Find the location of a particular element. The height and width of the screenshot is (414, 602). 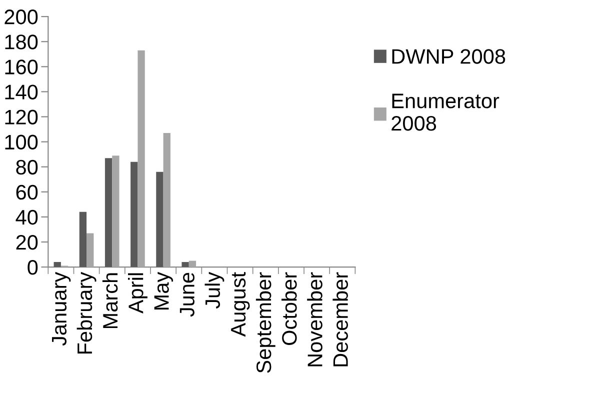

y-tick-label: 60 is located at coordinates (27, 192).